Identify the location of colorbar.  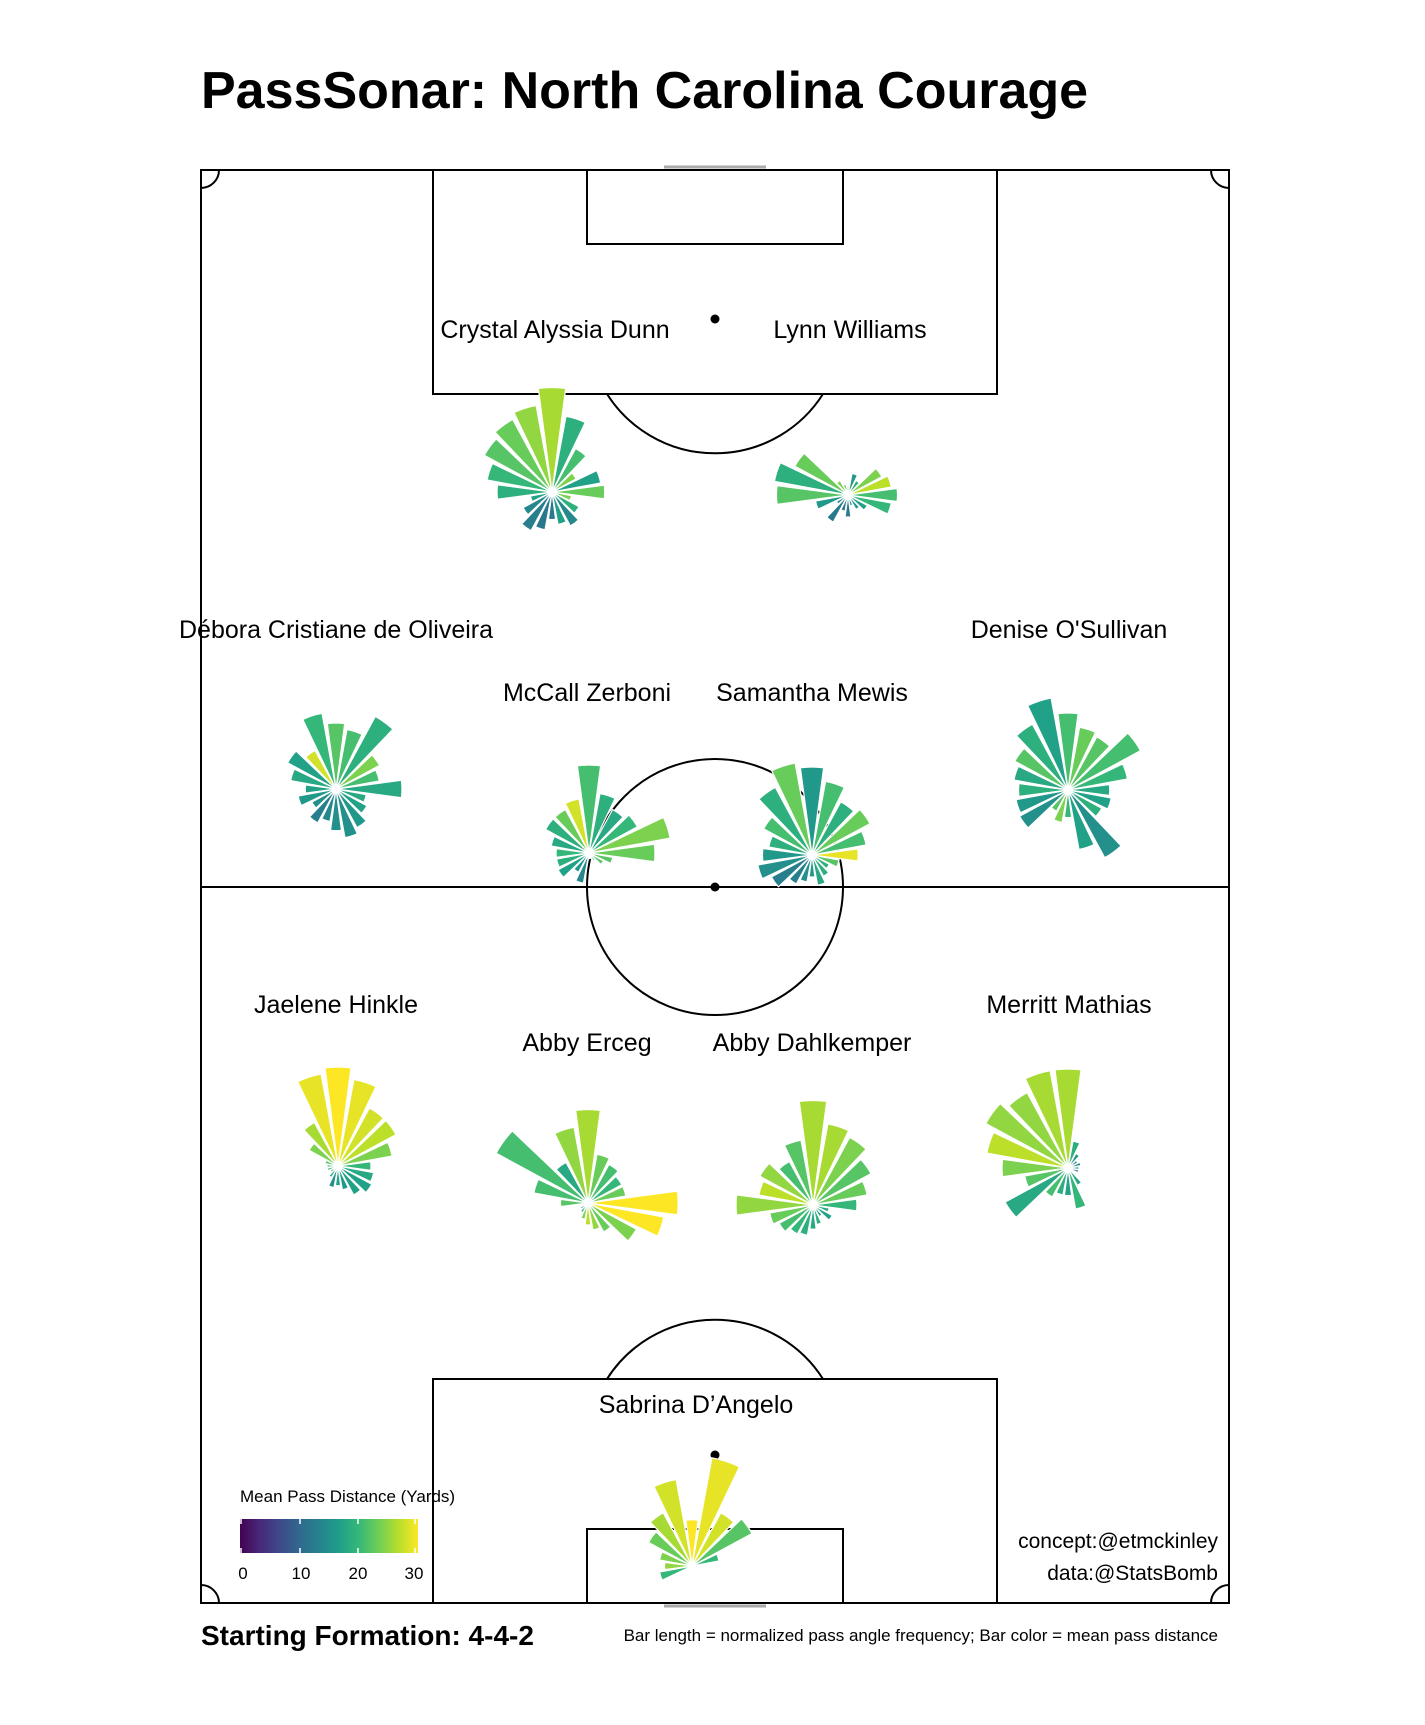
(329, 1536).